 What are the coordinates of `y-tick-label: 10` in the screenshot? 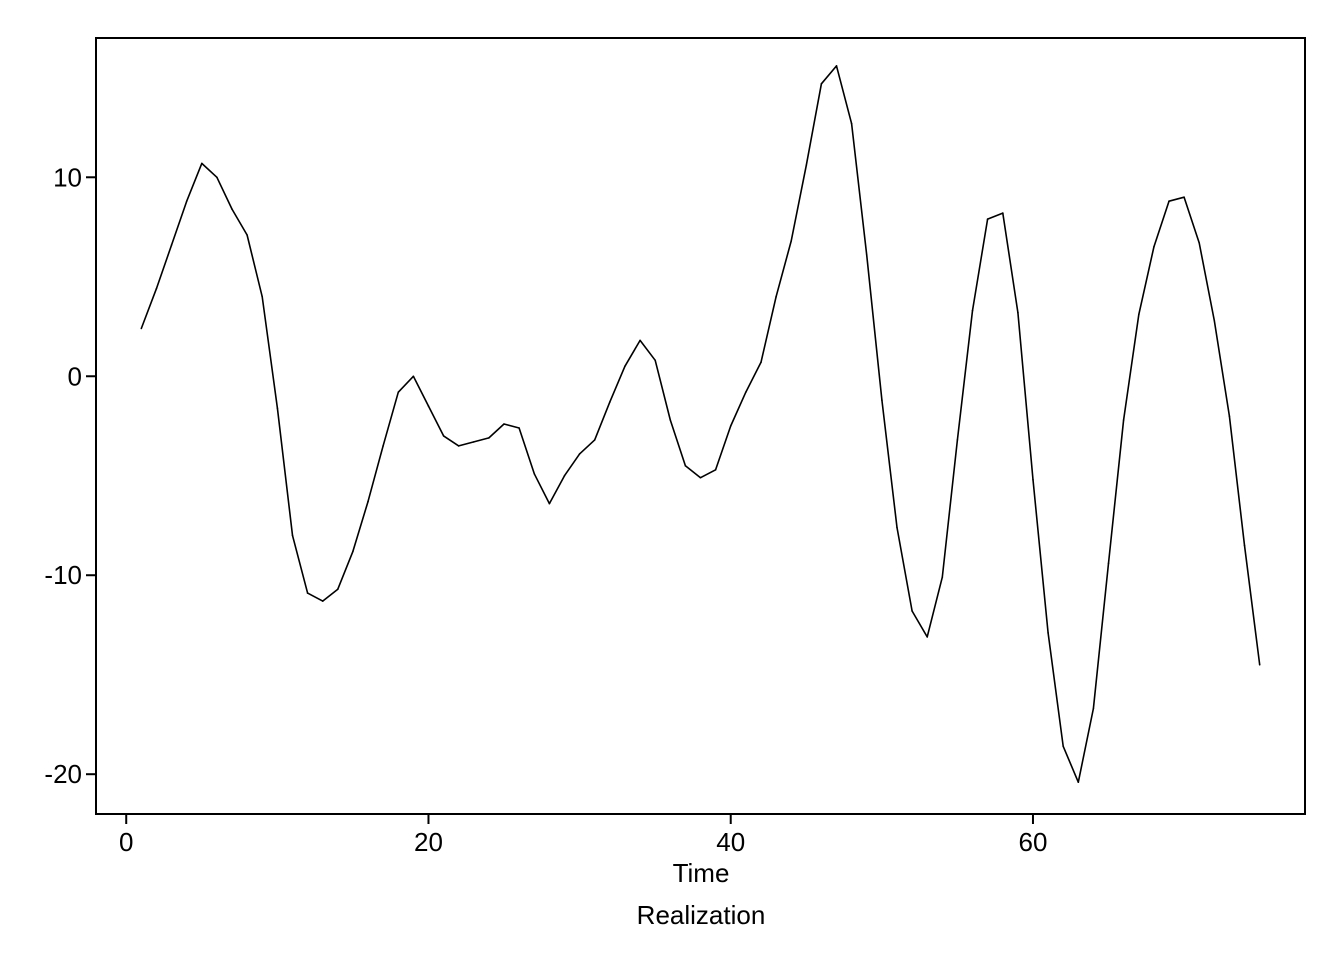 It's located at (67, 177).